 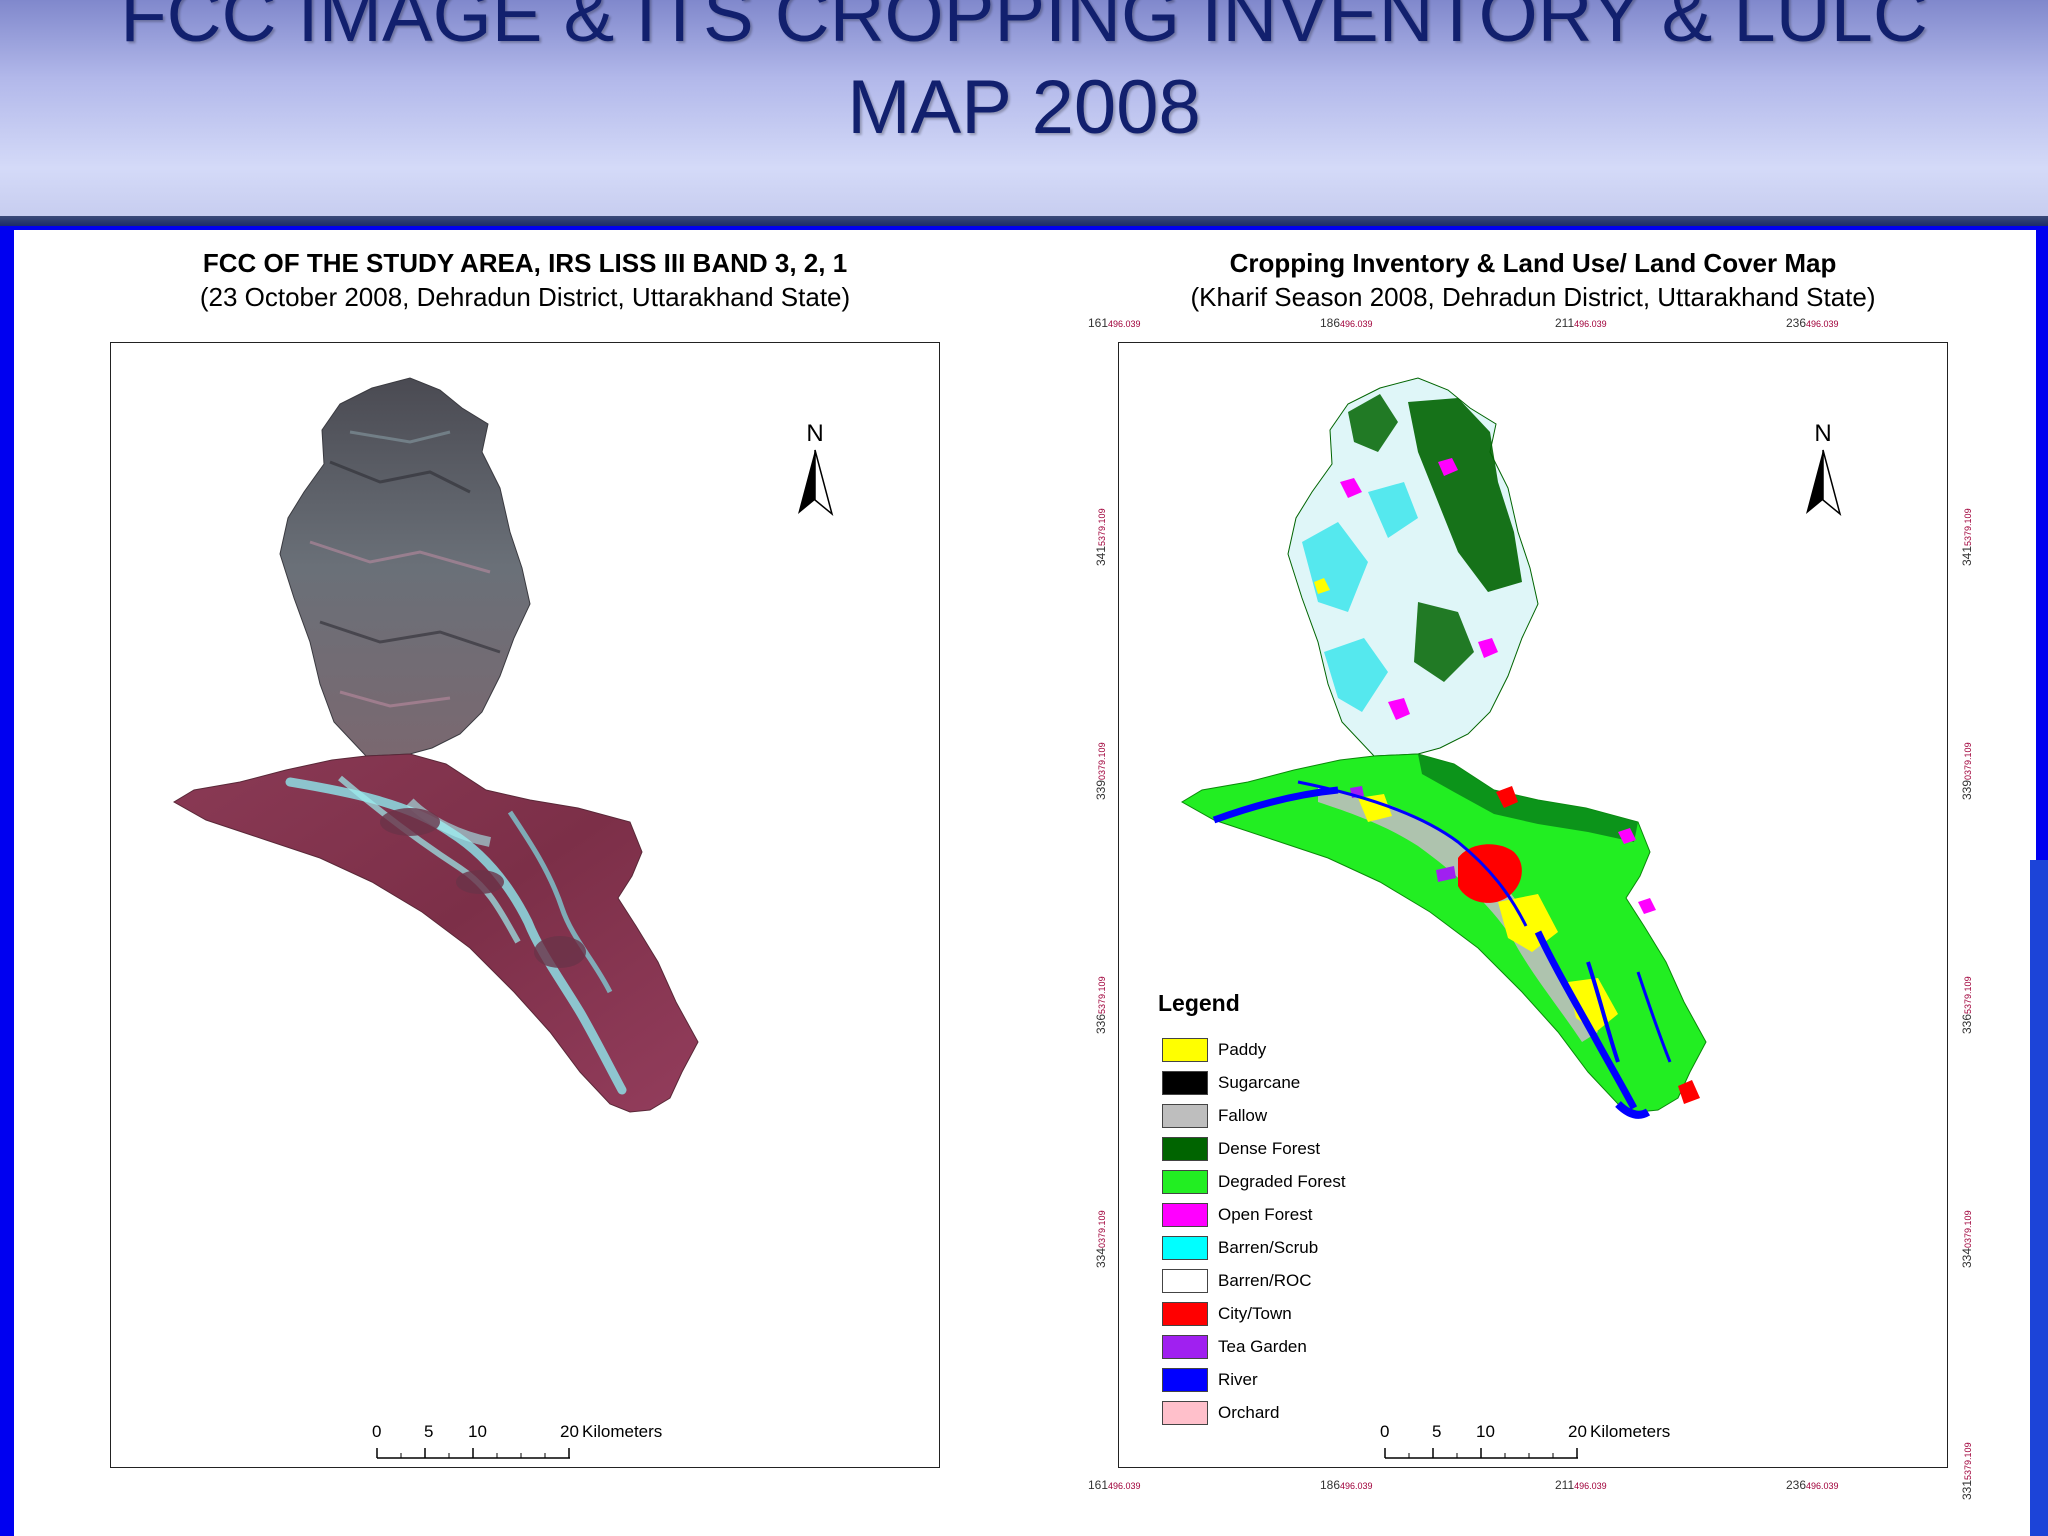 I want to click on grid-right-5: 3315379.109, so click(x=1967, y=1471).